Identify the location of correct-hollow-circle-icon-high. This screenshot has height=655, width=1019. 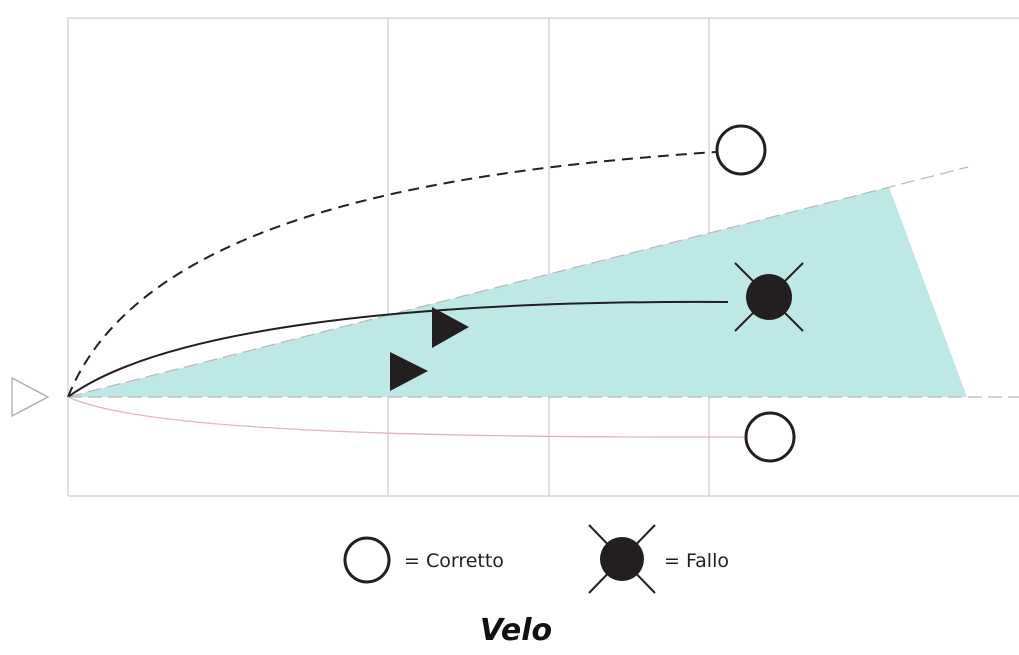
(741, 150).